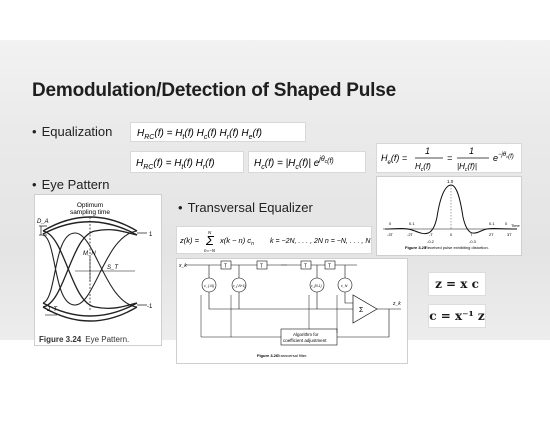  What do you see at coordinates (473, 241) in the screenshot?
I see `pulse-sample: -0.3` at bounding box center [473, 241].